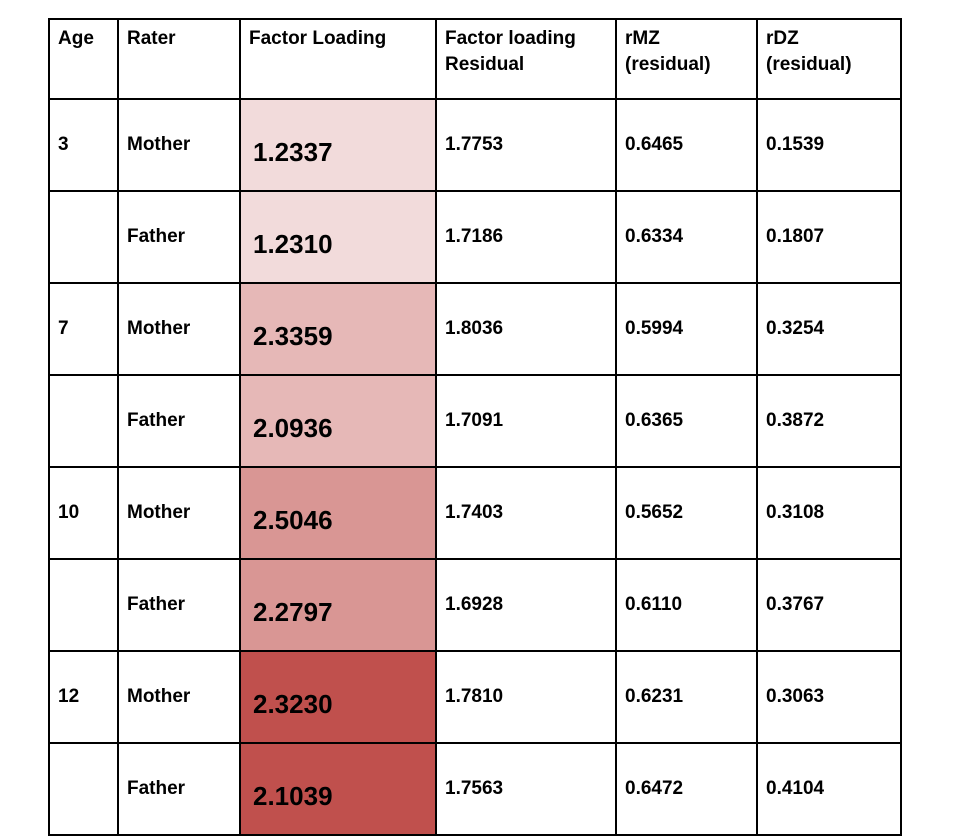 The height and width of the screenshot is (836, 960). What do you see at coordinates (338, 605) in the screenshot?
I see `factor-loading-cell: 2.2797` at bounding box center [338, 605].